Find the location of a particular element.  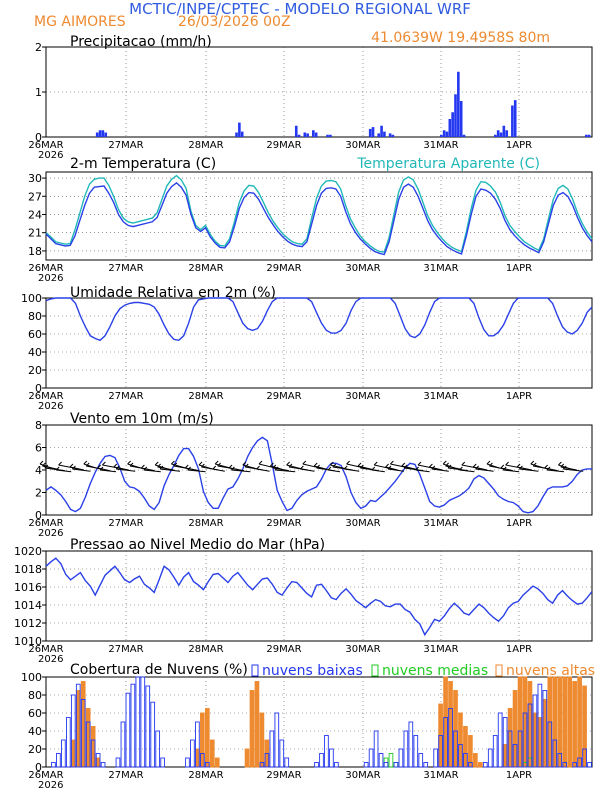

clouds-ytick-label: 40 is located at coordinates (35, 731).